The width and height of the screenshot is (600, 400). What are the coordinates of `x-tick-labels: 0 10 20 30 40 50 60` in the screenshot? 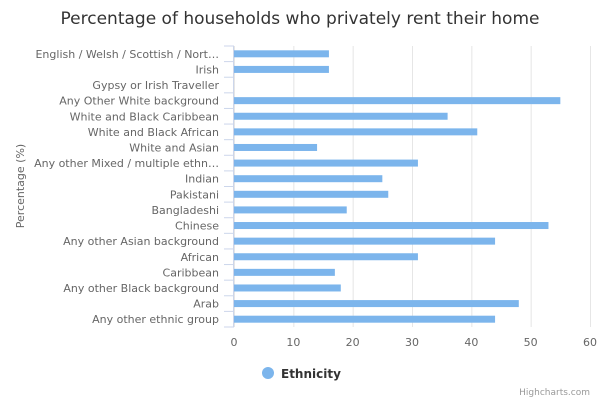 It's located at (414, 342).